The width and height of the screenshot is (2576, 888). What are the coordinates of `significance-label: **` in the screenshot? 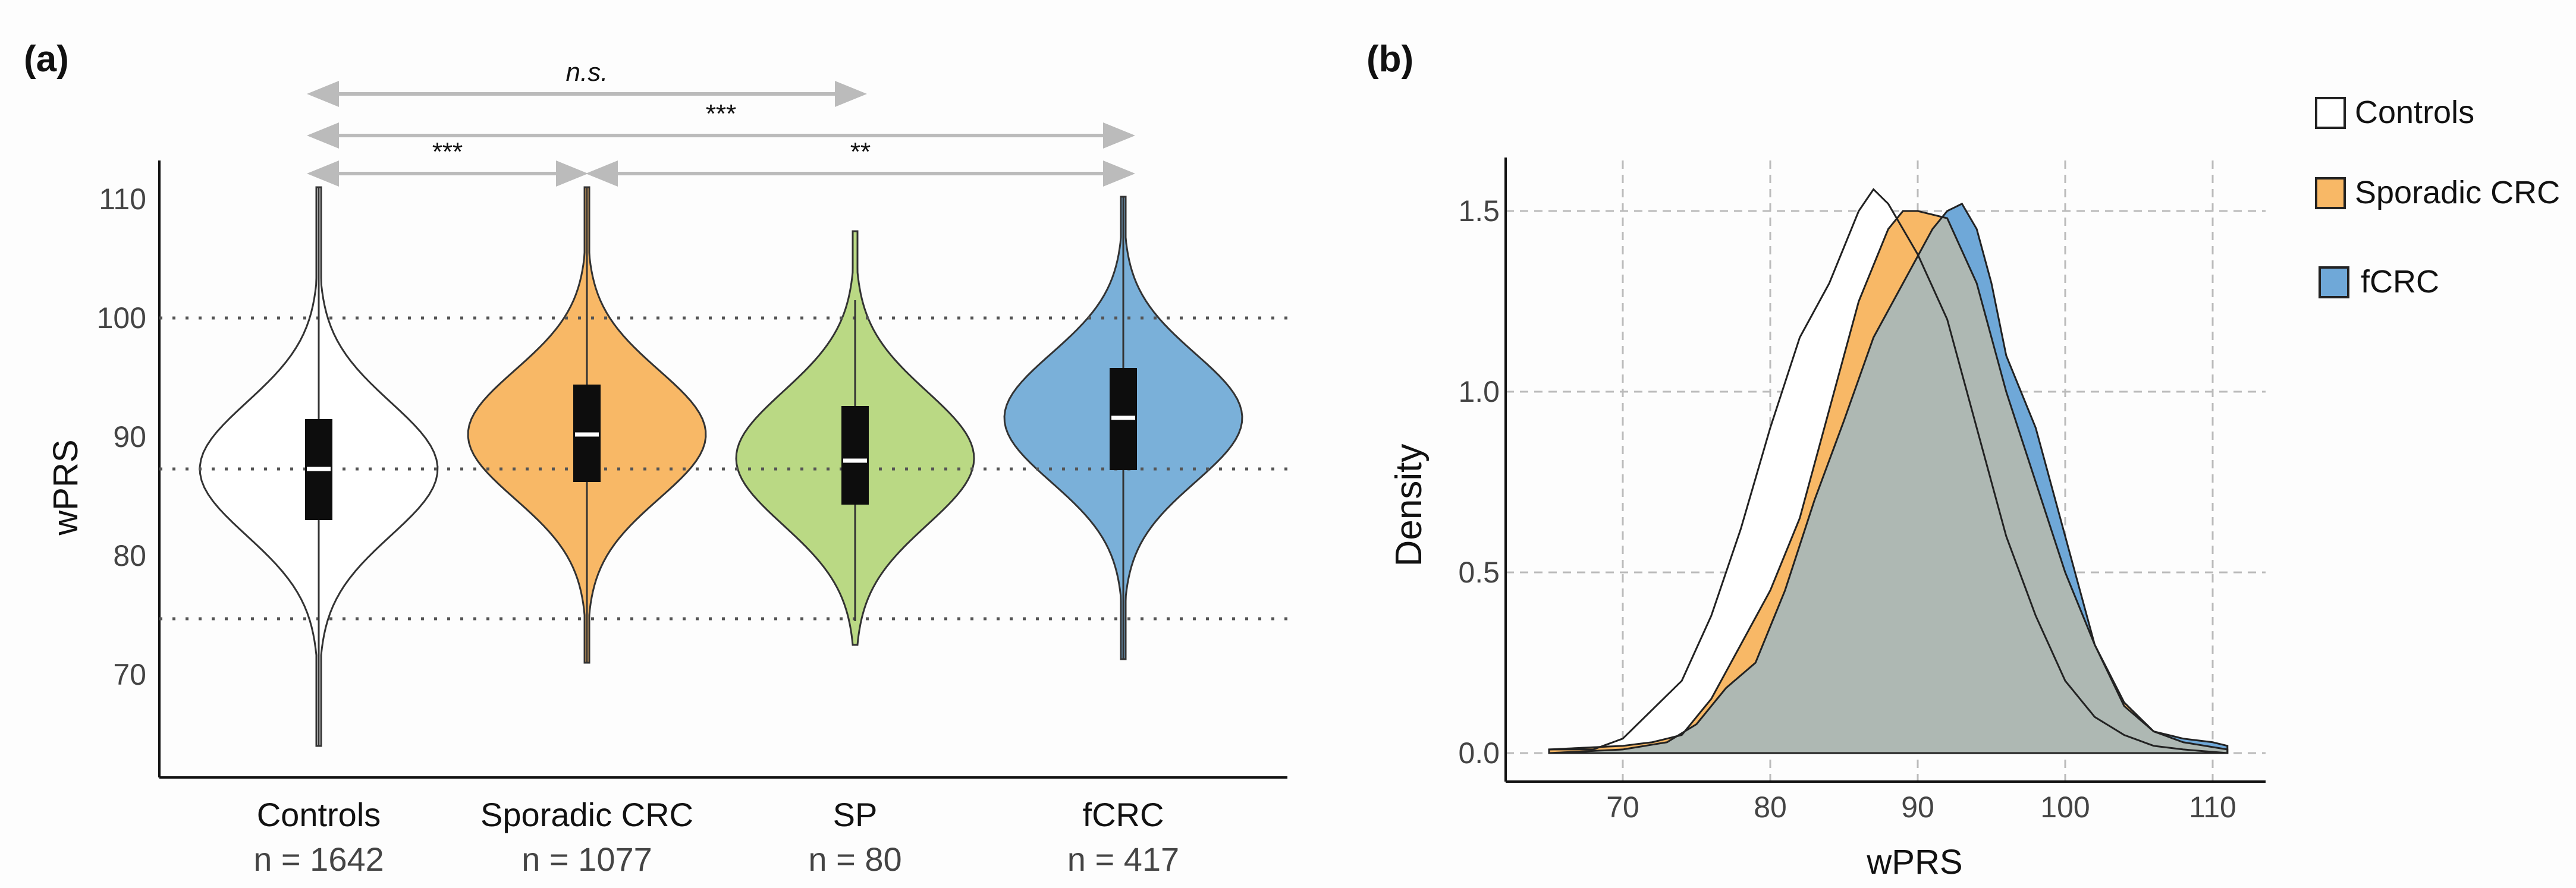 It's located at (860, 151).